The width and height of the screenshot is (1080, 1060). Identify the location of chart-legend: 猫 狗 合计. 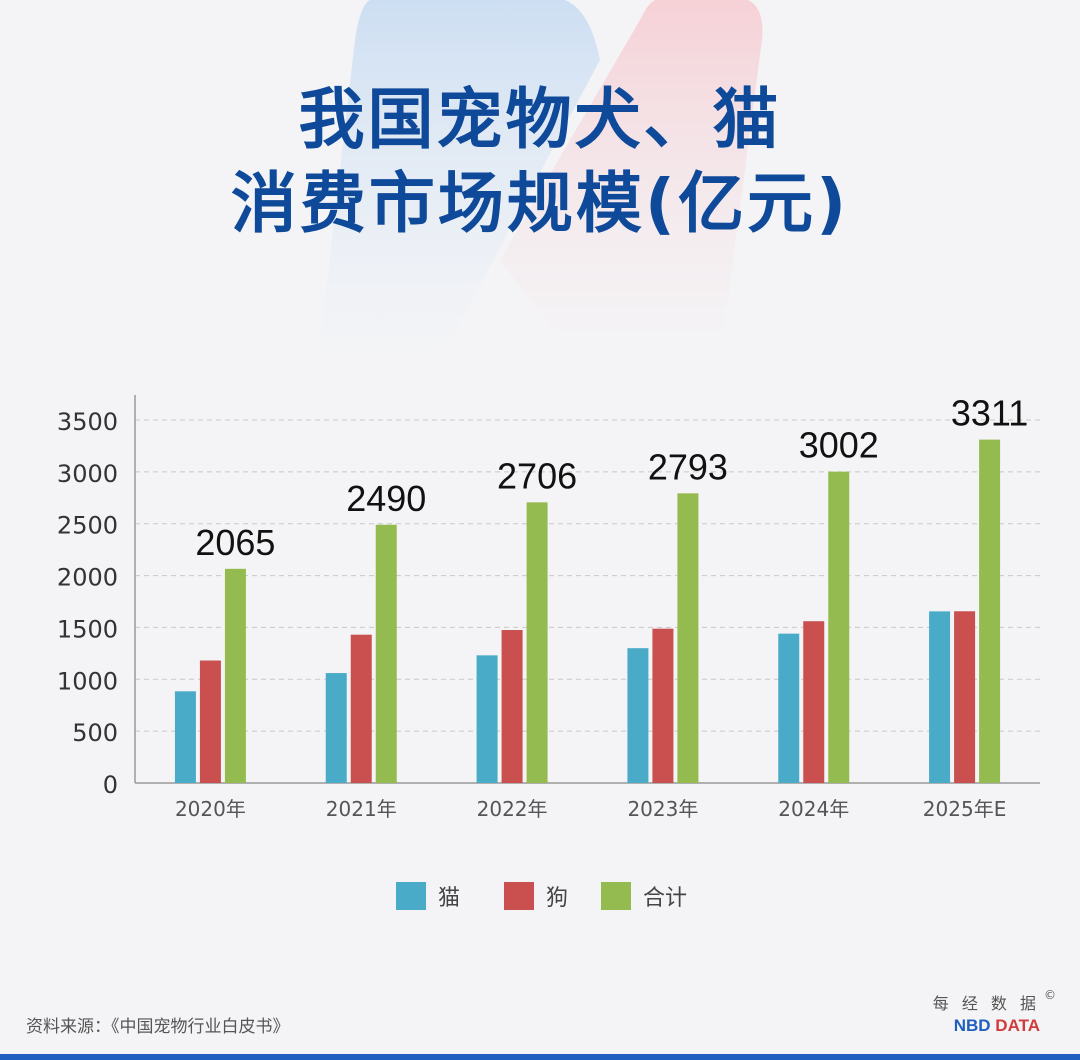
(540, 896).